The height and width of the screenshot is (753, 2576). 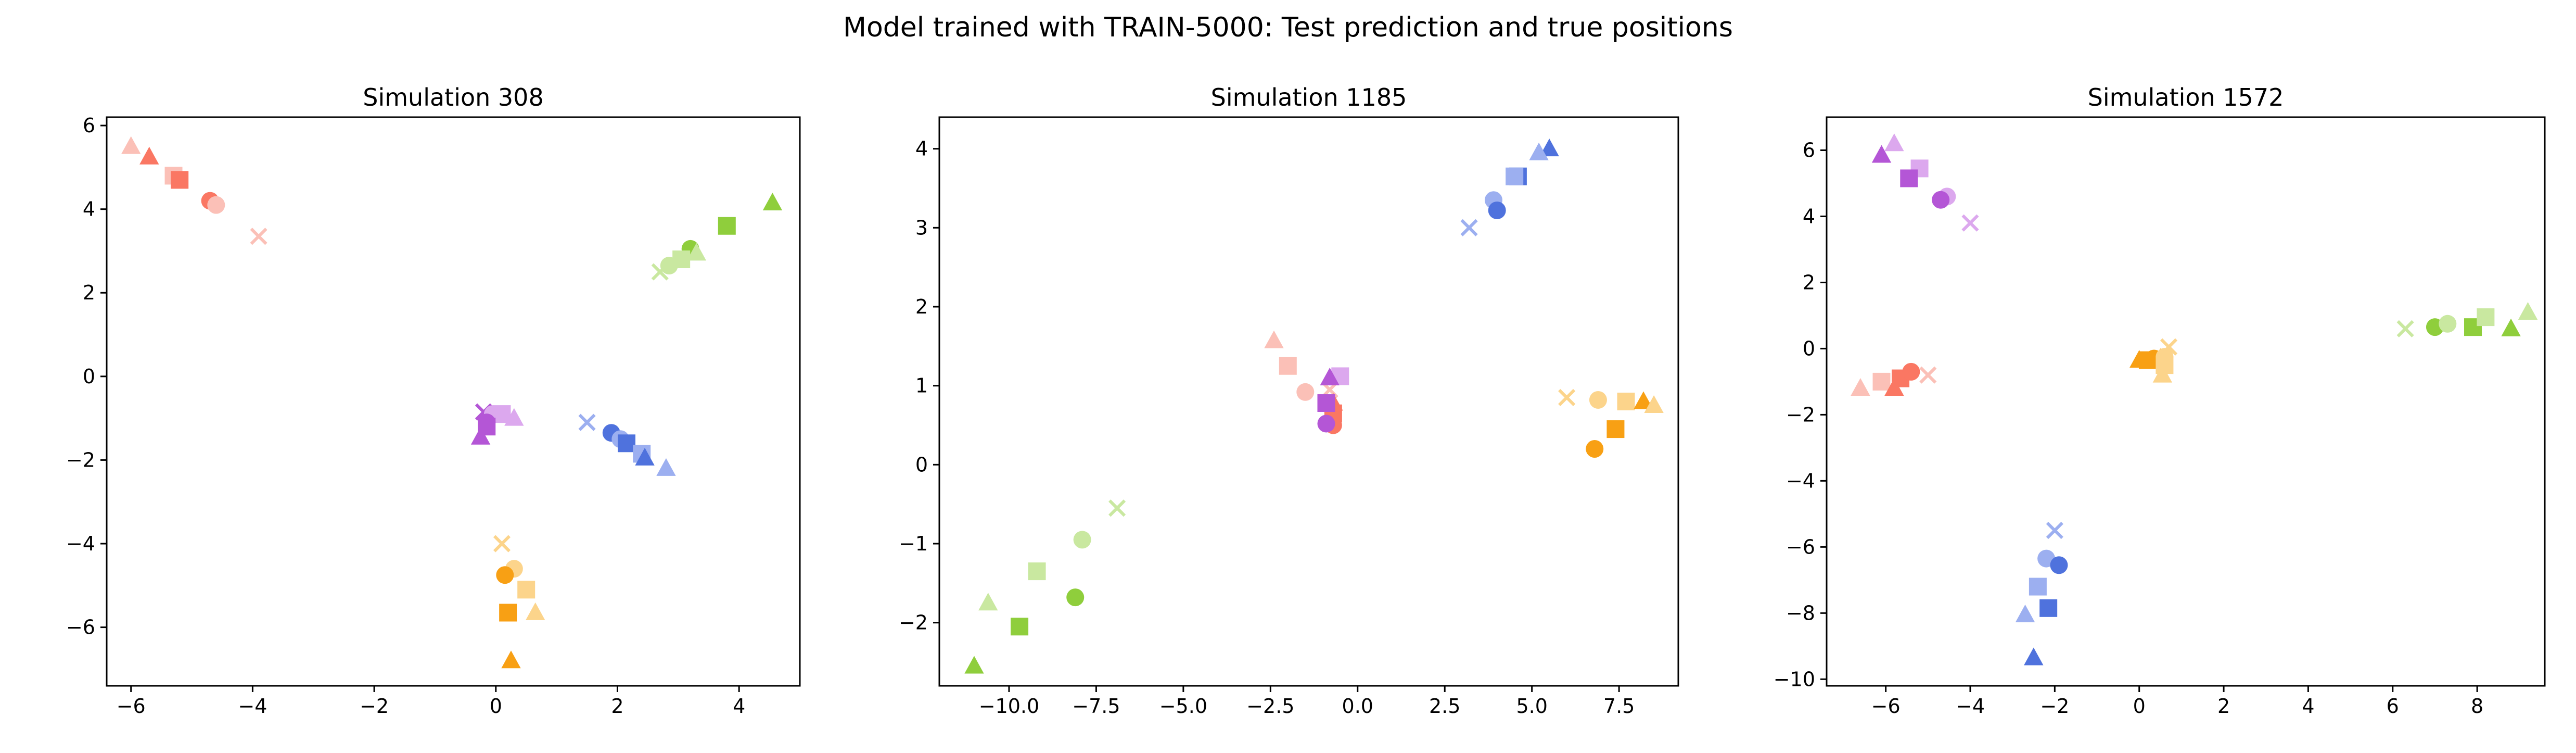 I want to click on y-tick-label: 3, so click(x=921, y=228).